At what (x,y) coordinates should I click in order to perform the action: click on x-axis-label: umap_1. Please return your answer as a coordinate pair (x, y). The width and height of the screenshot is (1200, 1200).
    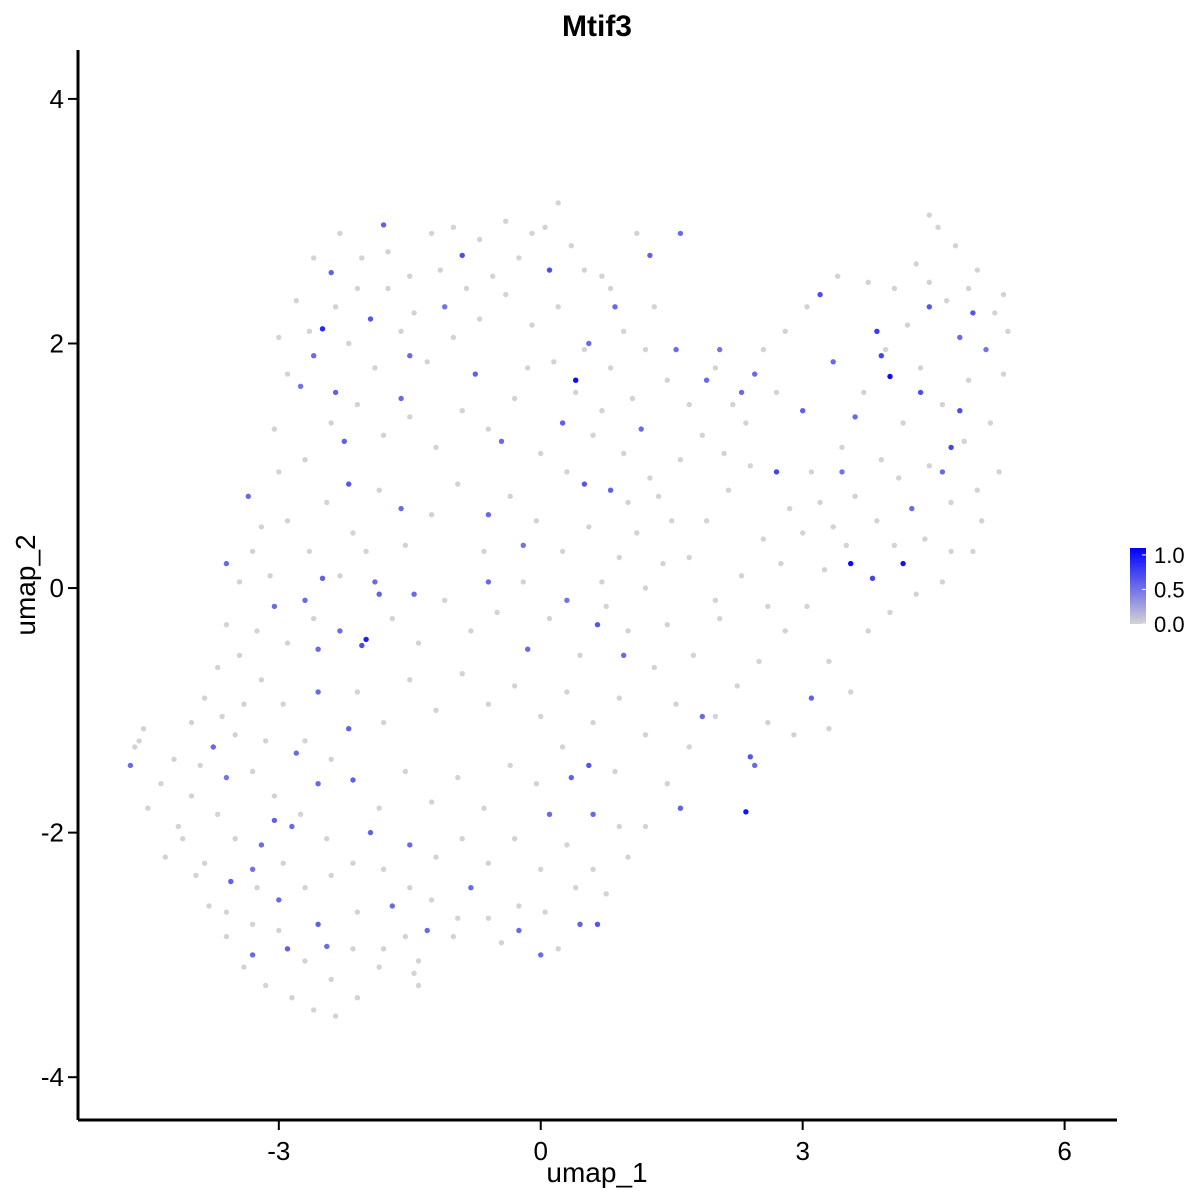
    Looking at the image, I should click on (596, 1172).